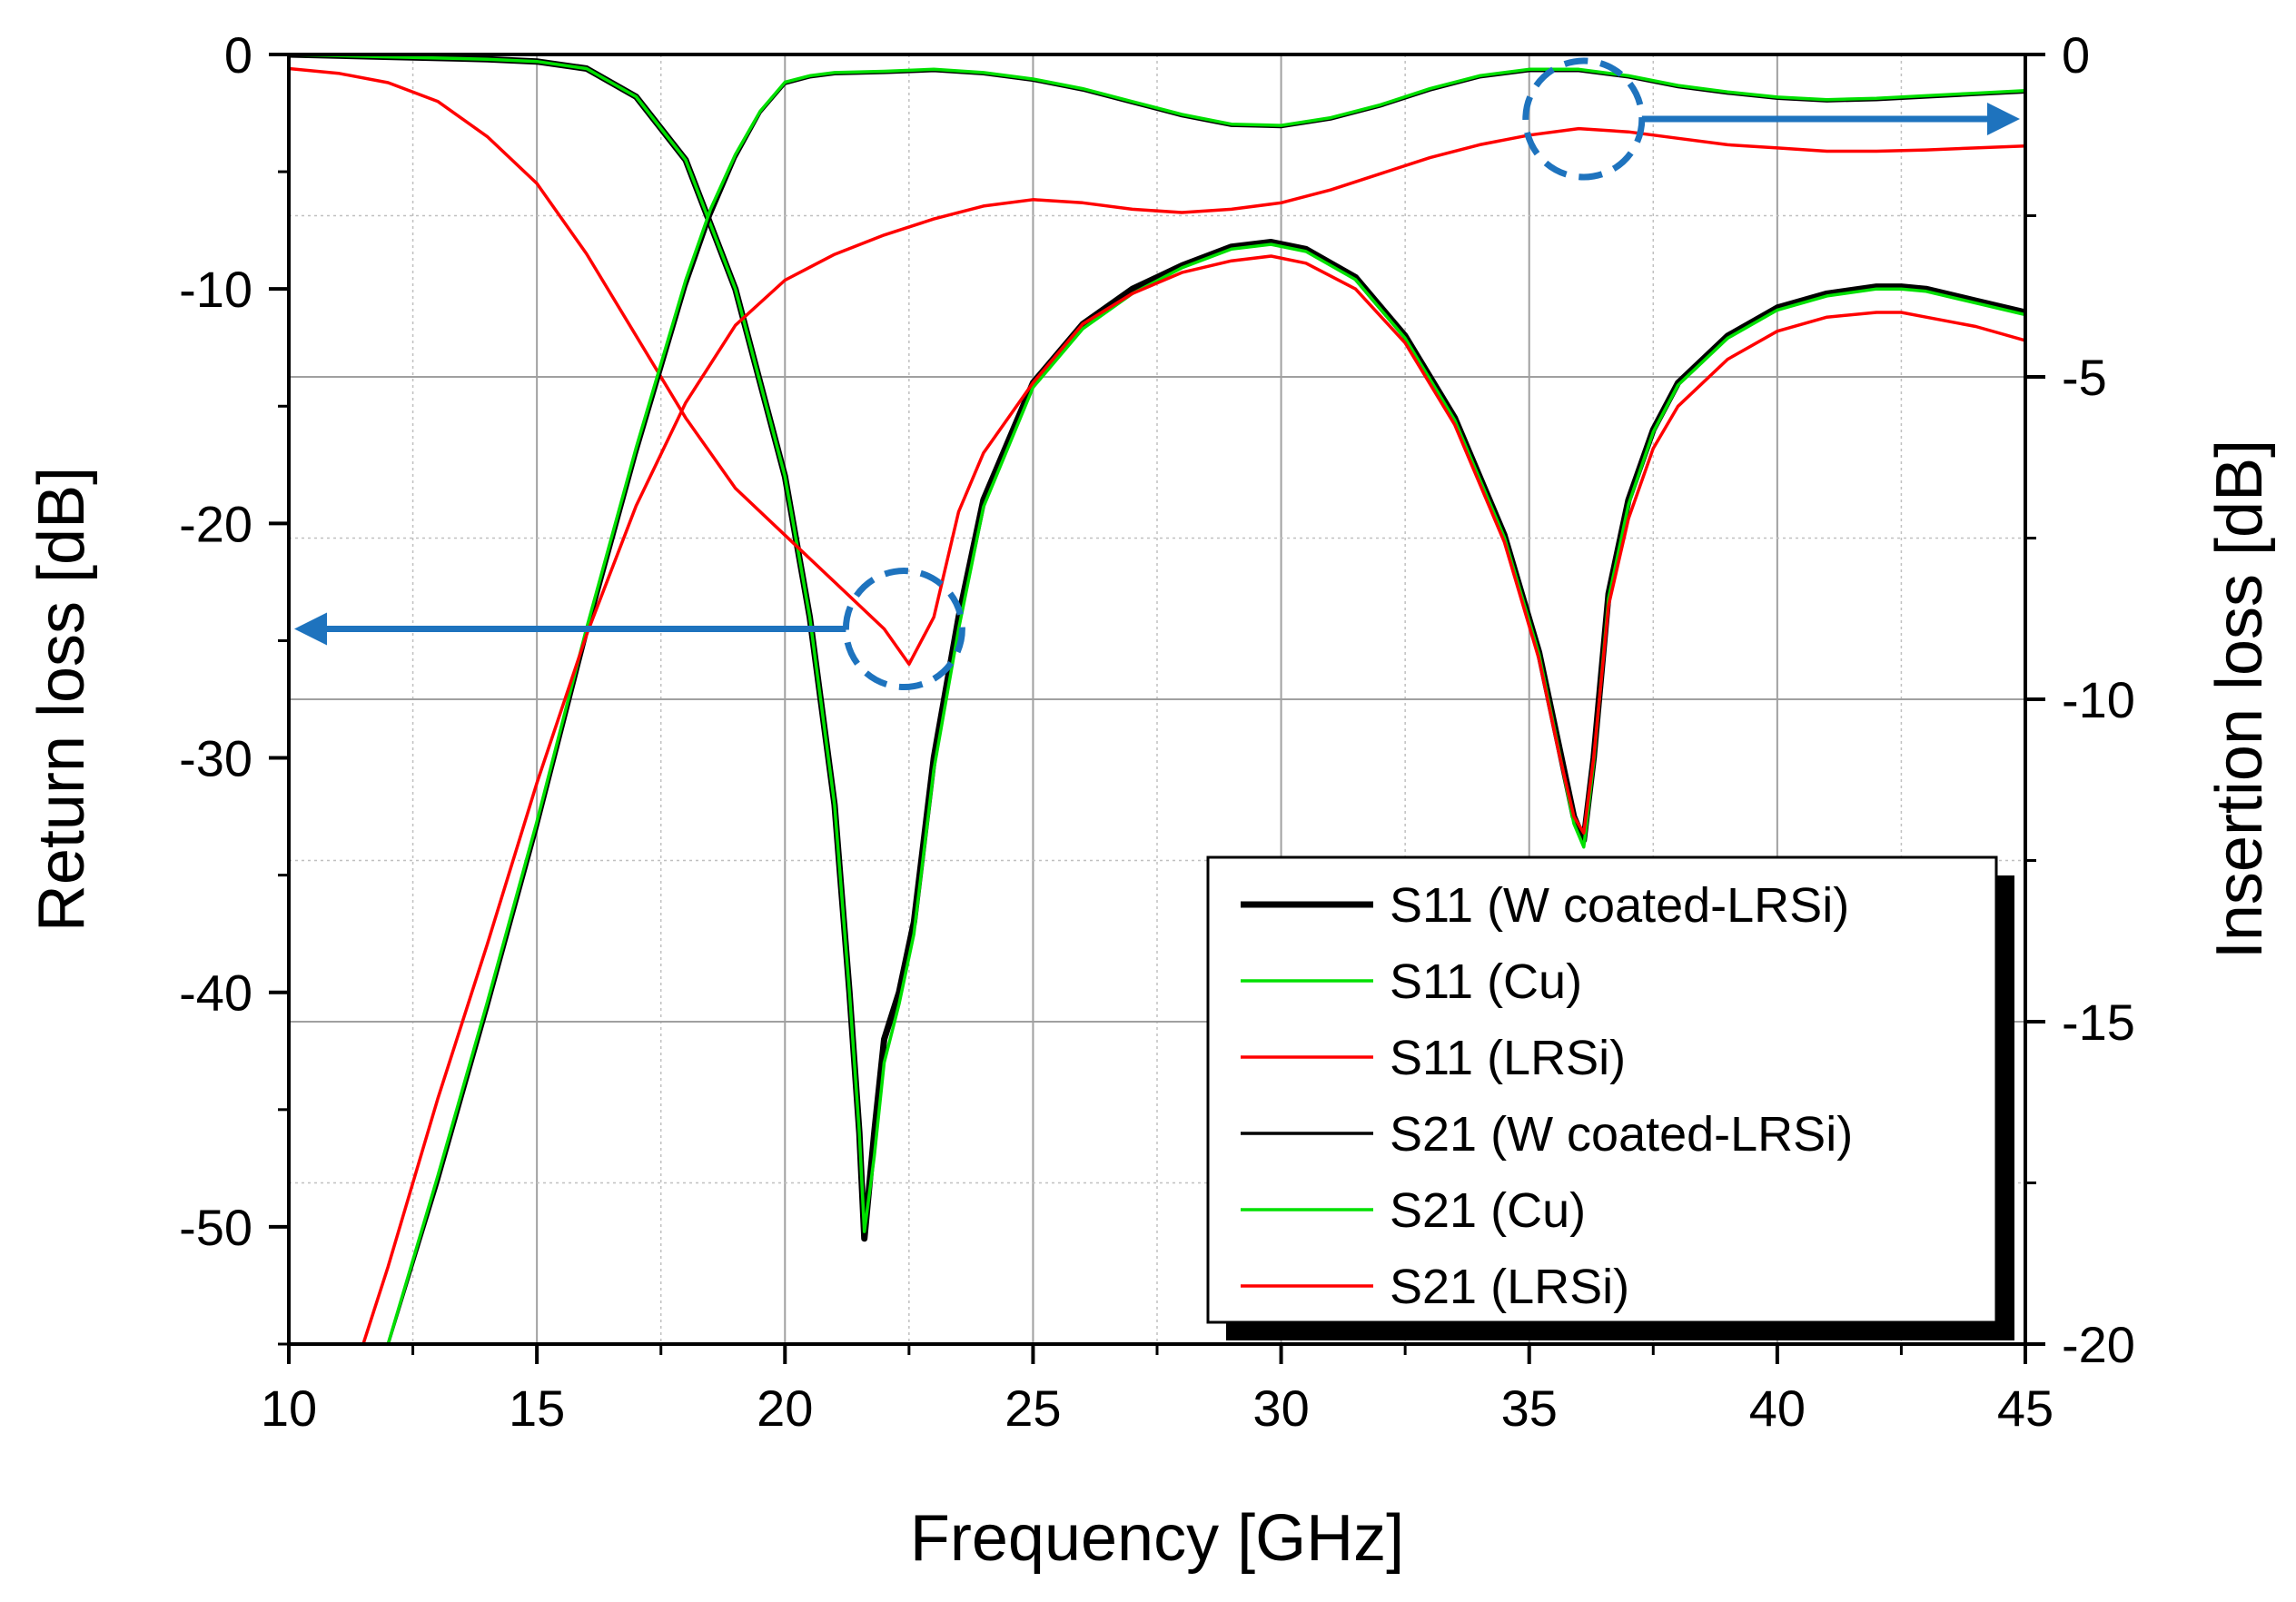  I want to click on return-loss-marker-arrow-head, so click(310, 629).